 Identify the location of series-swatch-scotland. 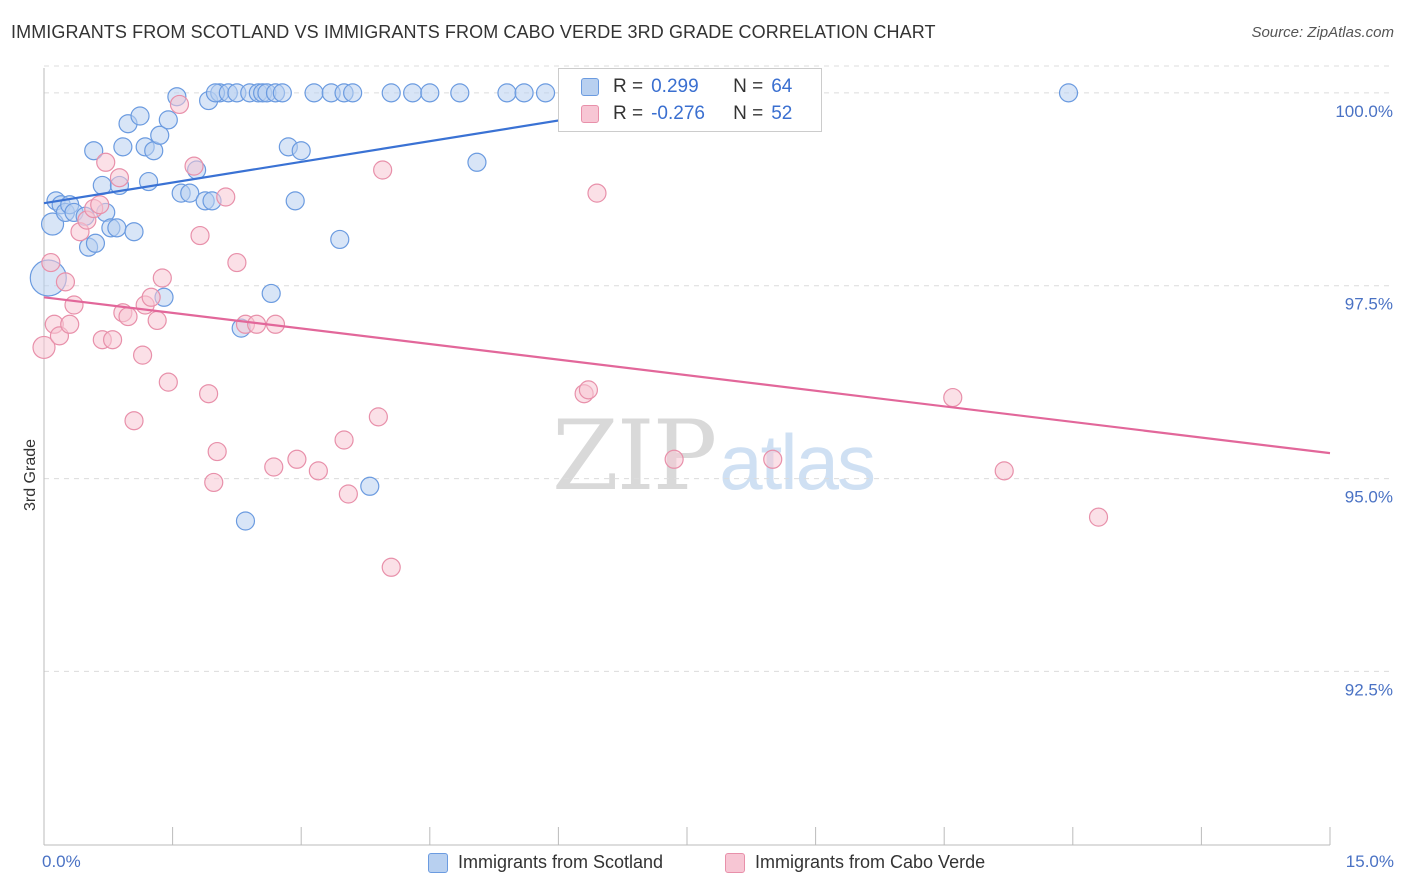
(438, 862).